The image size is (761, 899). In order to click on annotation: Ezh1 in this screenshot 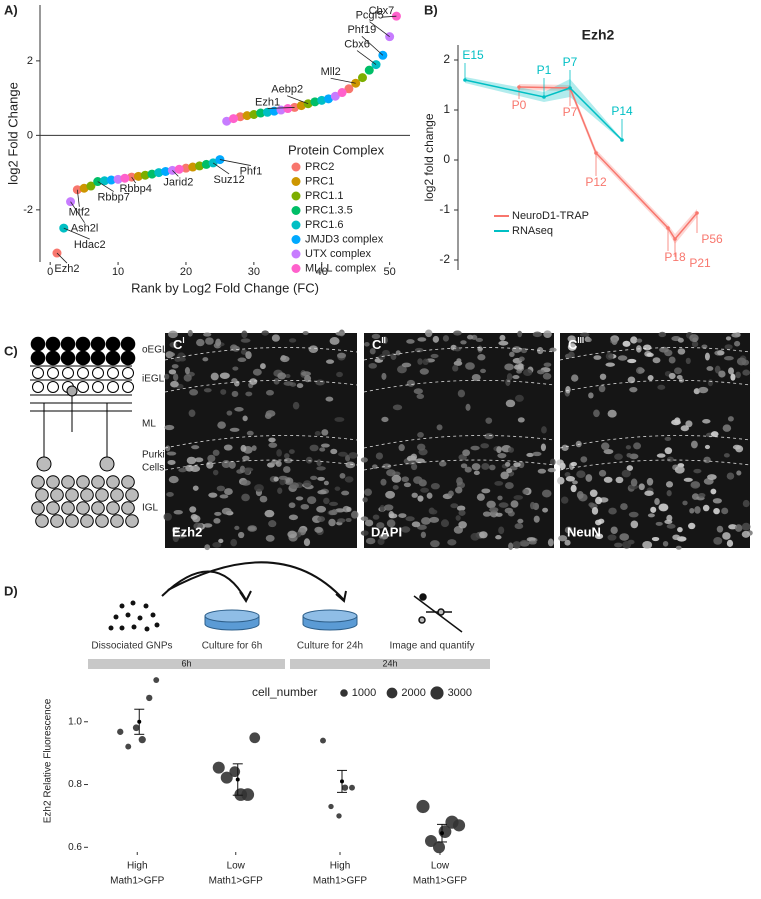, I will do `click(267, 102)`.